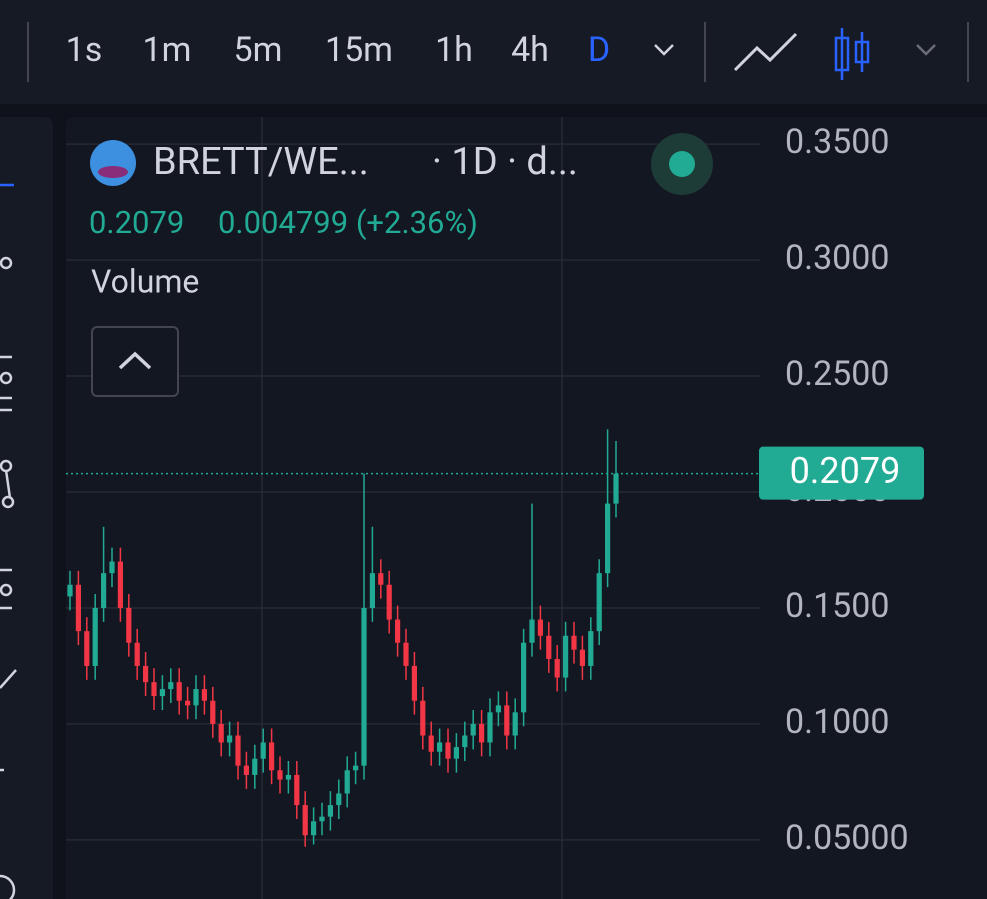 The width and height of the screenshot is (987, 899). Describe the element at coordinates (454, 50) in the screenshot. I see `interval-button: 1h` at that location.